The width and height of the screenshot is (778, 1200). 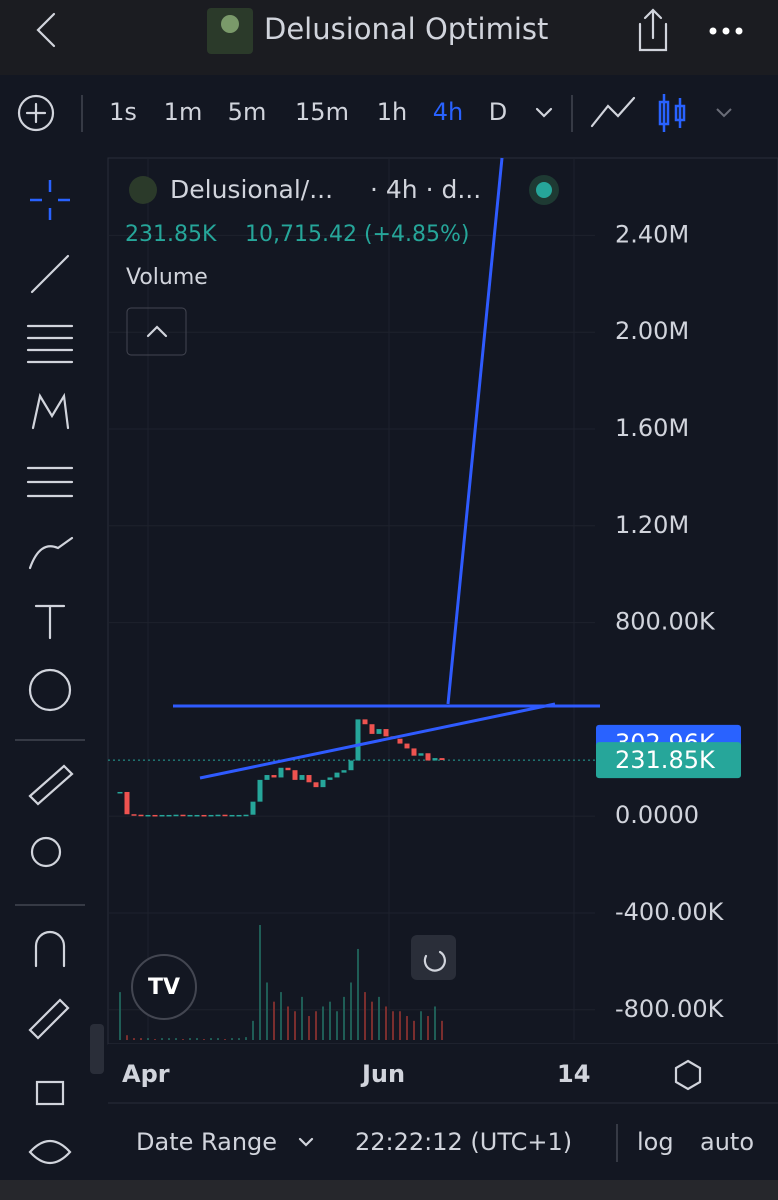 I want to click on hide-tool, so click(x=50, y=1152).